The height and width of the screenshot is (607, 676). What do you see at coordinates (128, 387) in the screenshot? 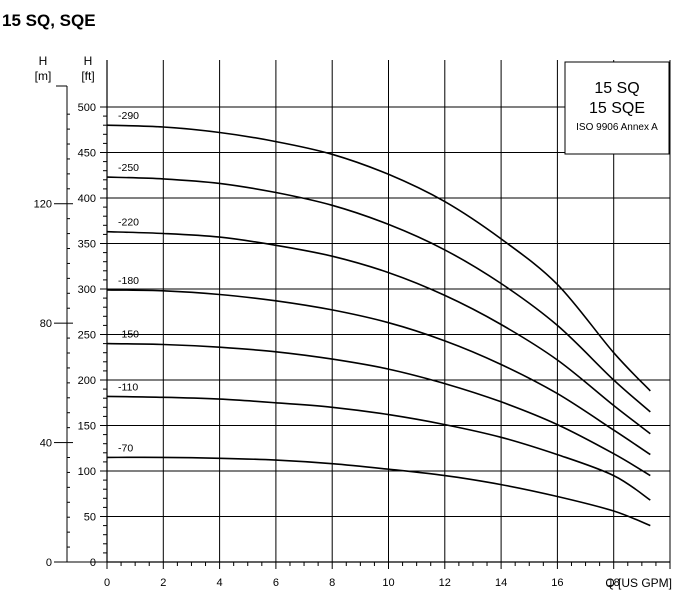
I see `curve-label-m110: -110` at bounding box center [128, 387].